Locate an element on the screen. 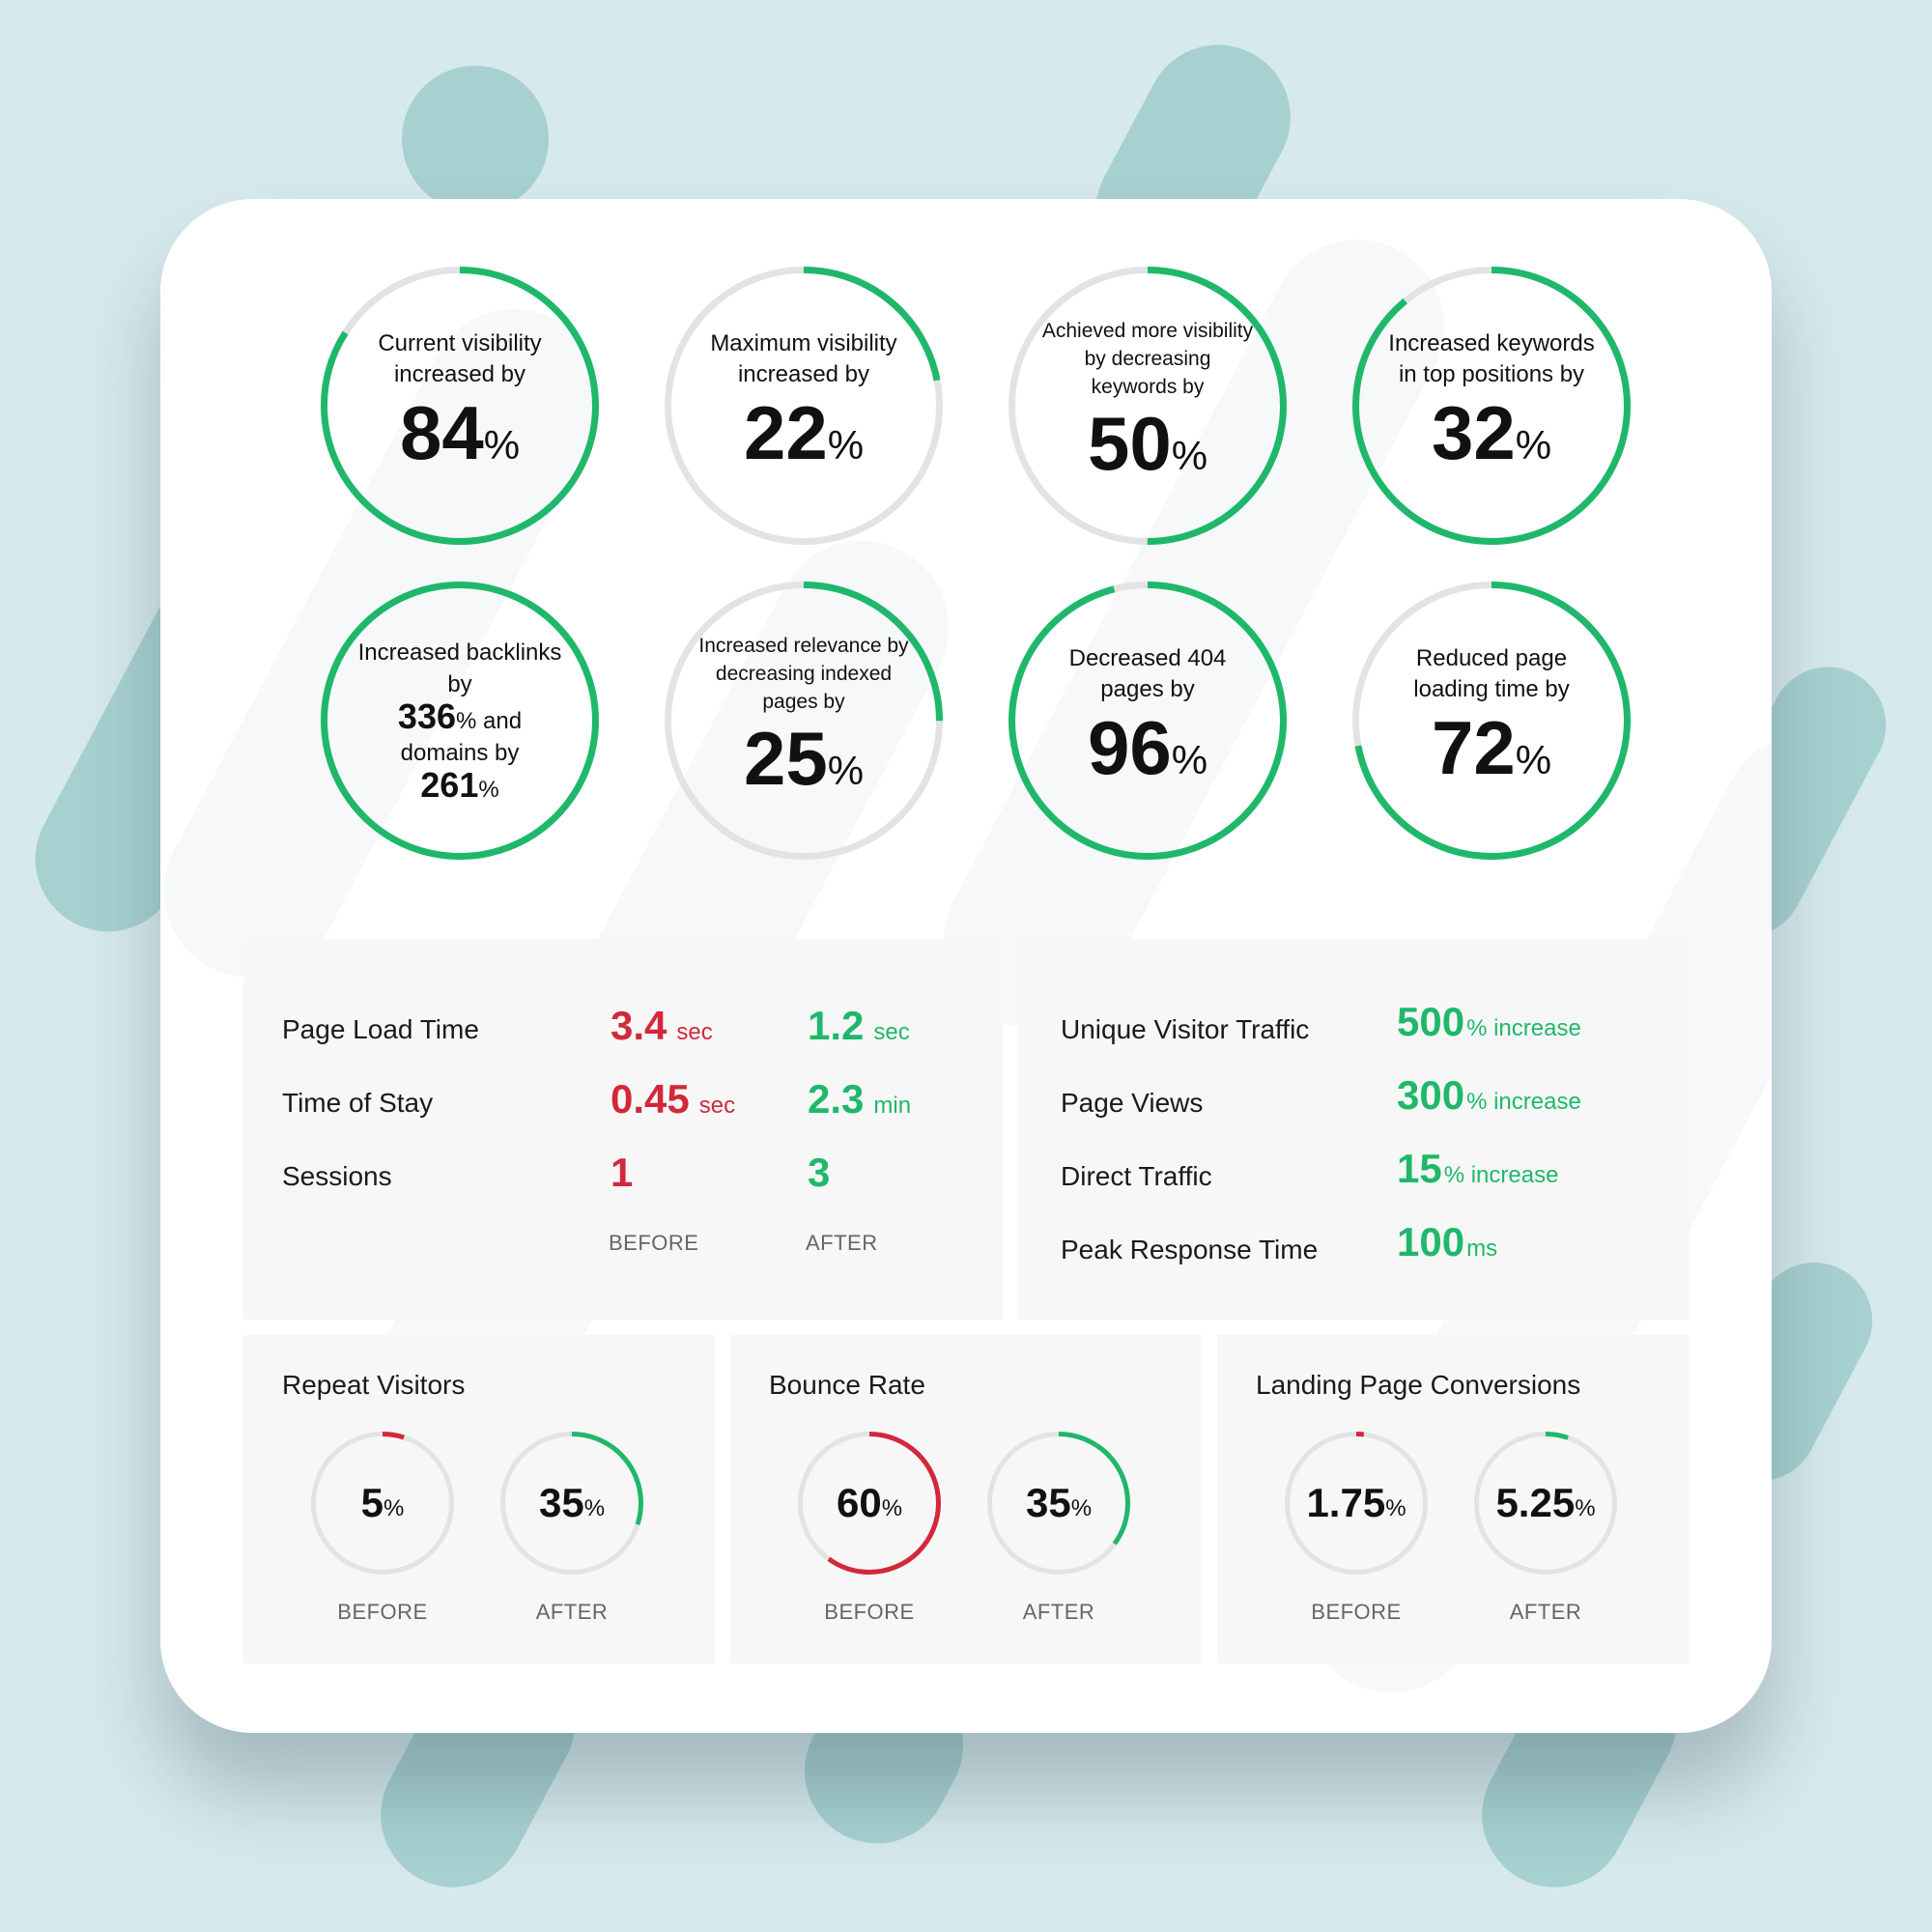 This screenshot has height=1932, width=1932. comparison-after-ring: 5.25% is located at coordinates (1545, 1503).